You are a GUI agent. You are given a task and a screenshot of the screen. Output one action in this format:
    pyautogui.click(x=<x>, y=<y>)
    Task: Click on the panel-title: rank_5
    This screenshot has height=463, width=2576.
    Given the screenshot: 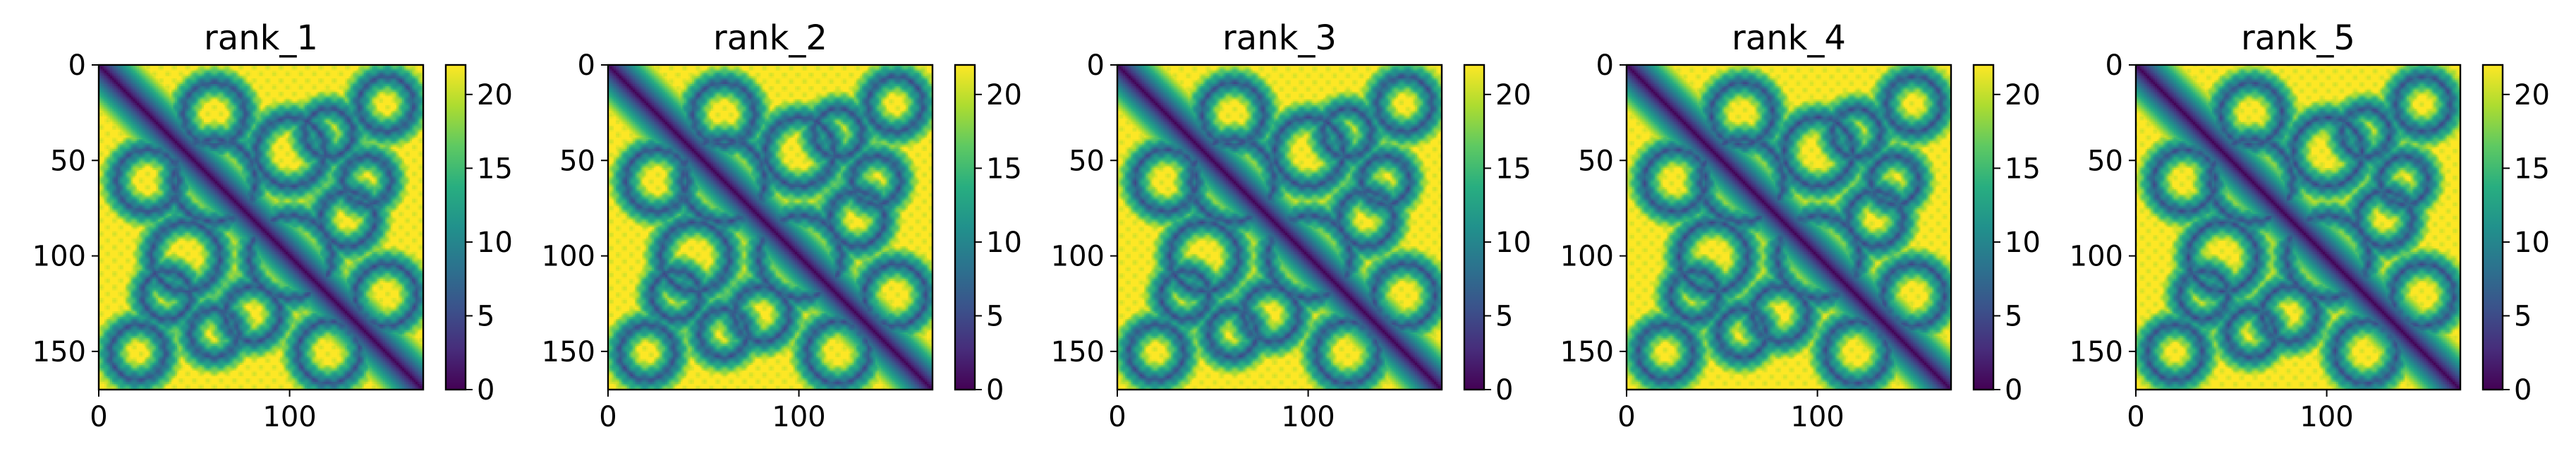 What is the action you would take?
    pyautogui.click(x=2298, y=38)
    